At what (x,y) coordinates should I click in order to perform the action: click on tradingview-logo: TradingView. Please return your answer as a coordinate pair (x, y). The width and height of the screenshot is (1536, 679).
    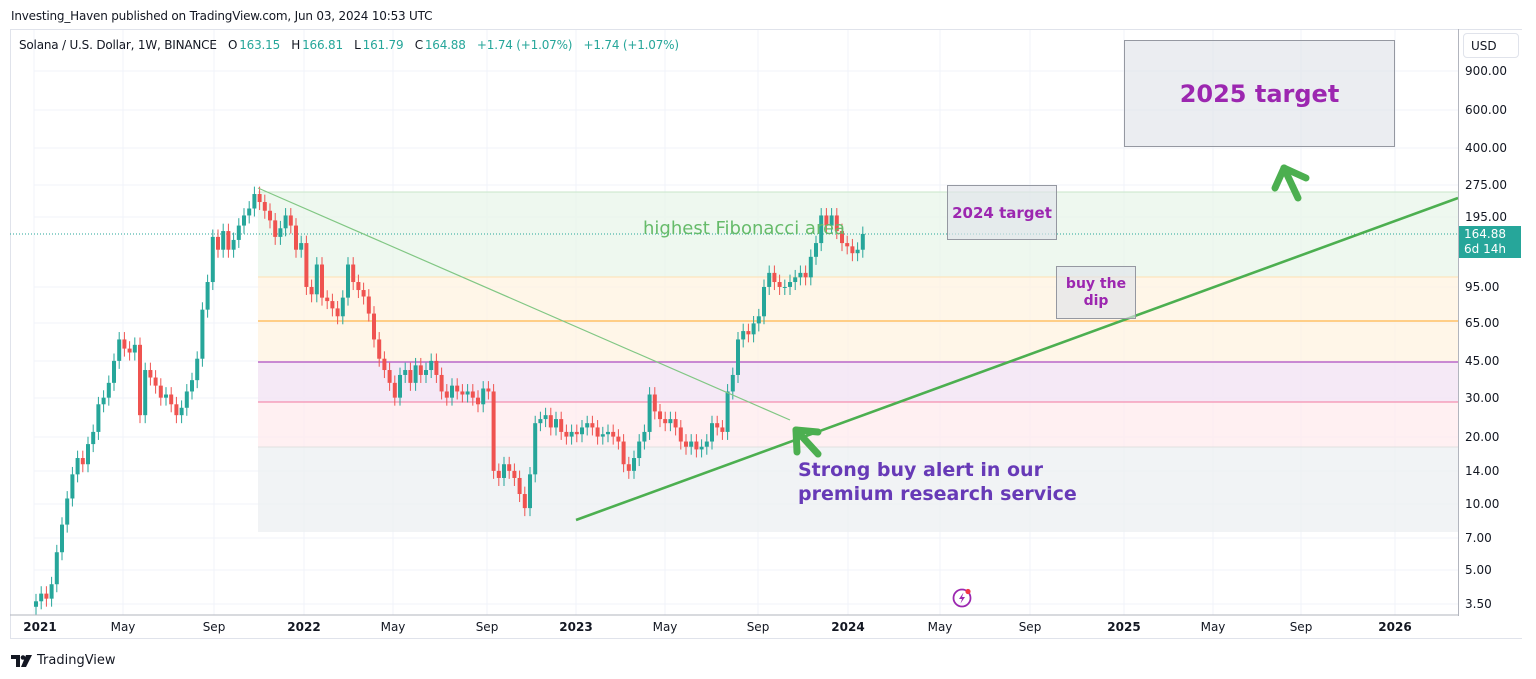
    Looking at the image, I should click on (63, 660).